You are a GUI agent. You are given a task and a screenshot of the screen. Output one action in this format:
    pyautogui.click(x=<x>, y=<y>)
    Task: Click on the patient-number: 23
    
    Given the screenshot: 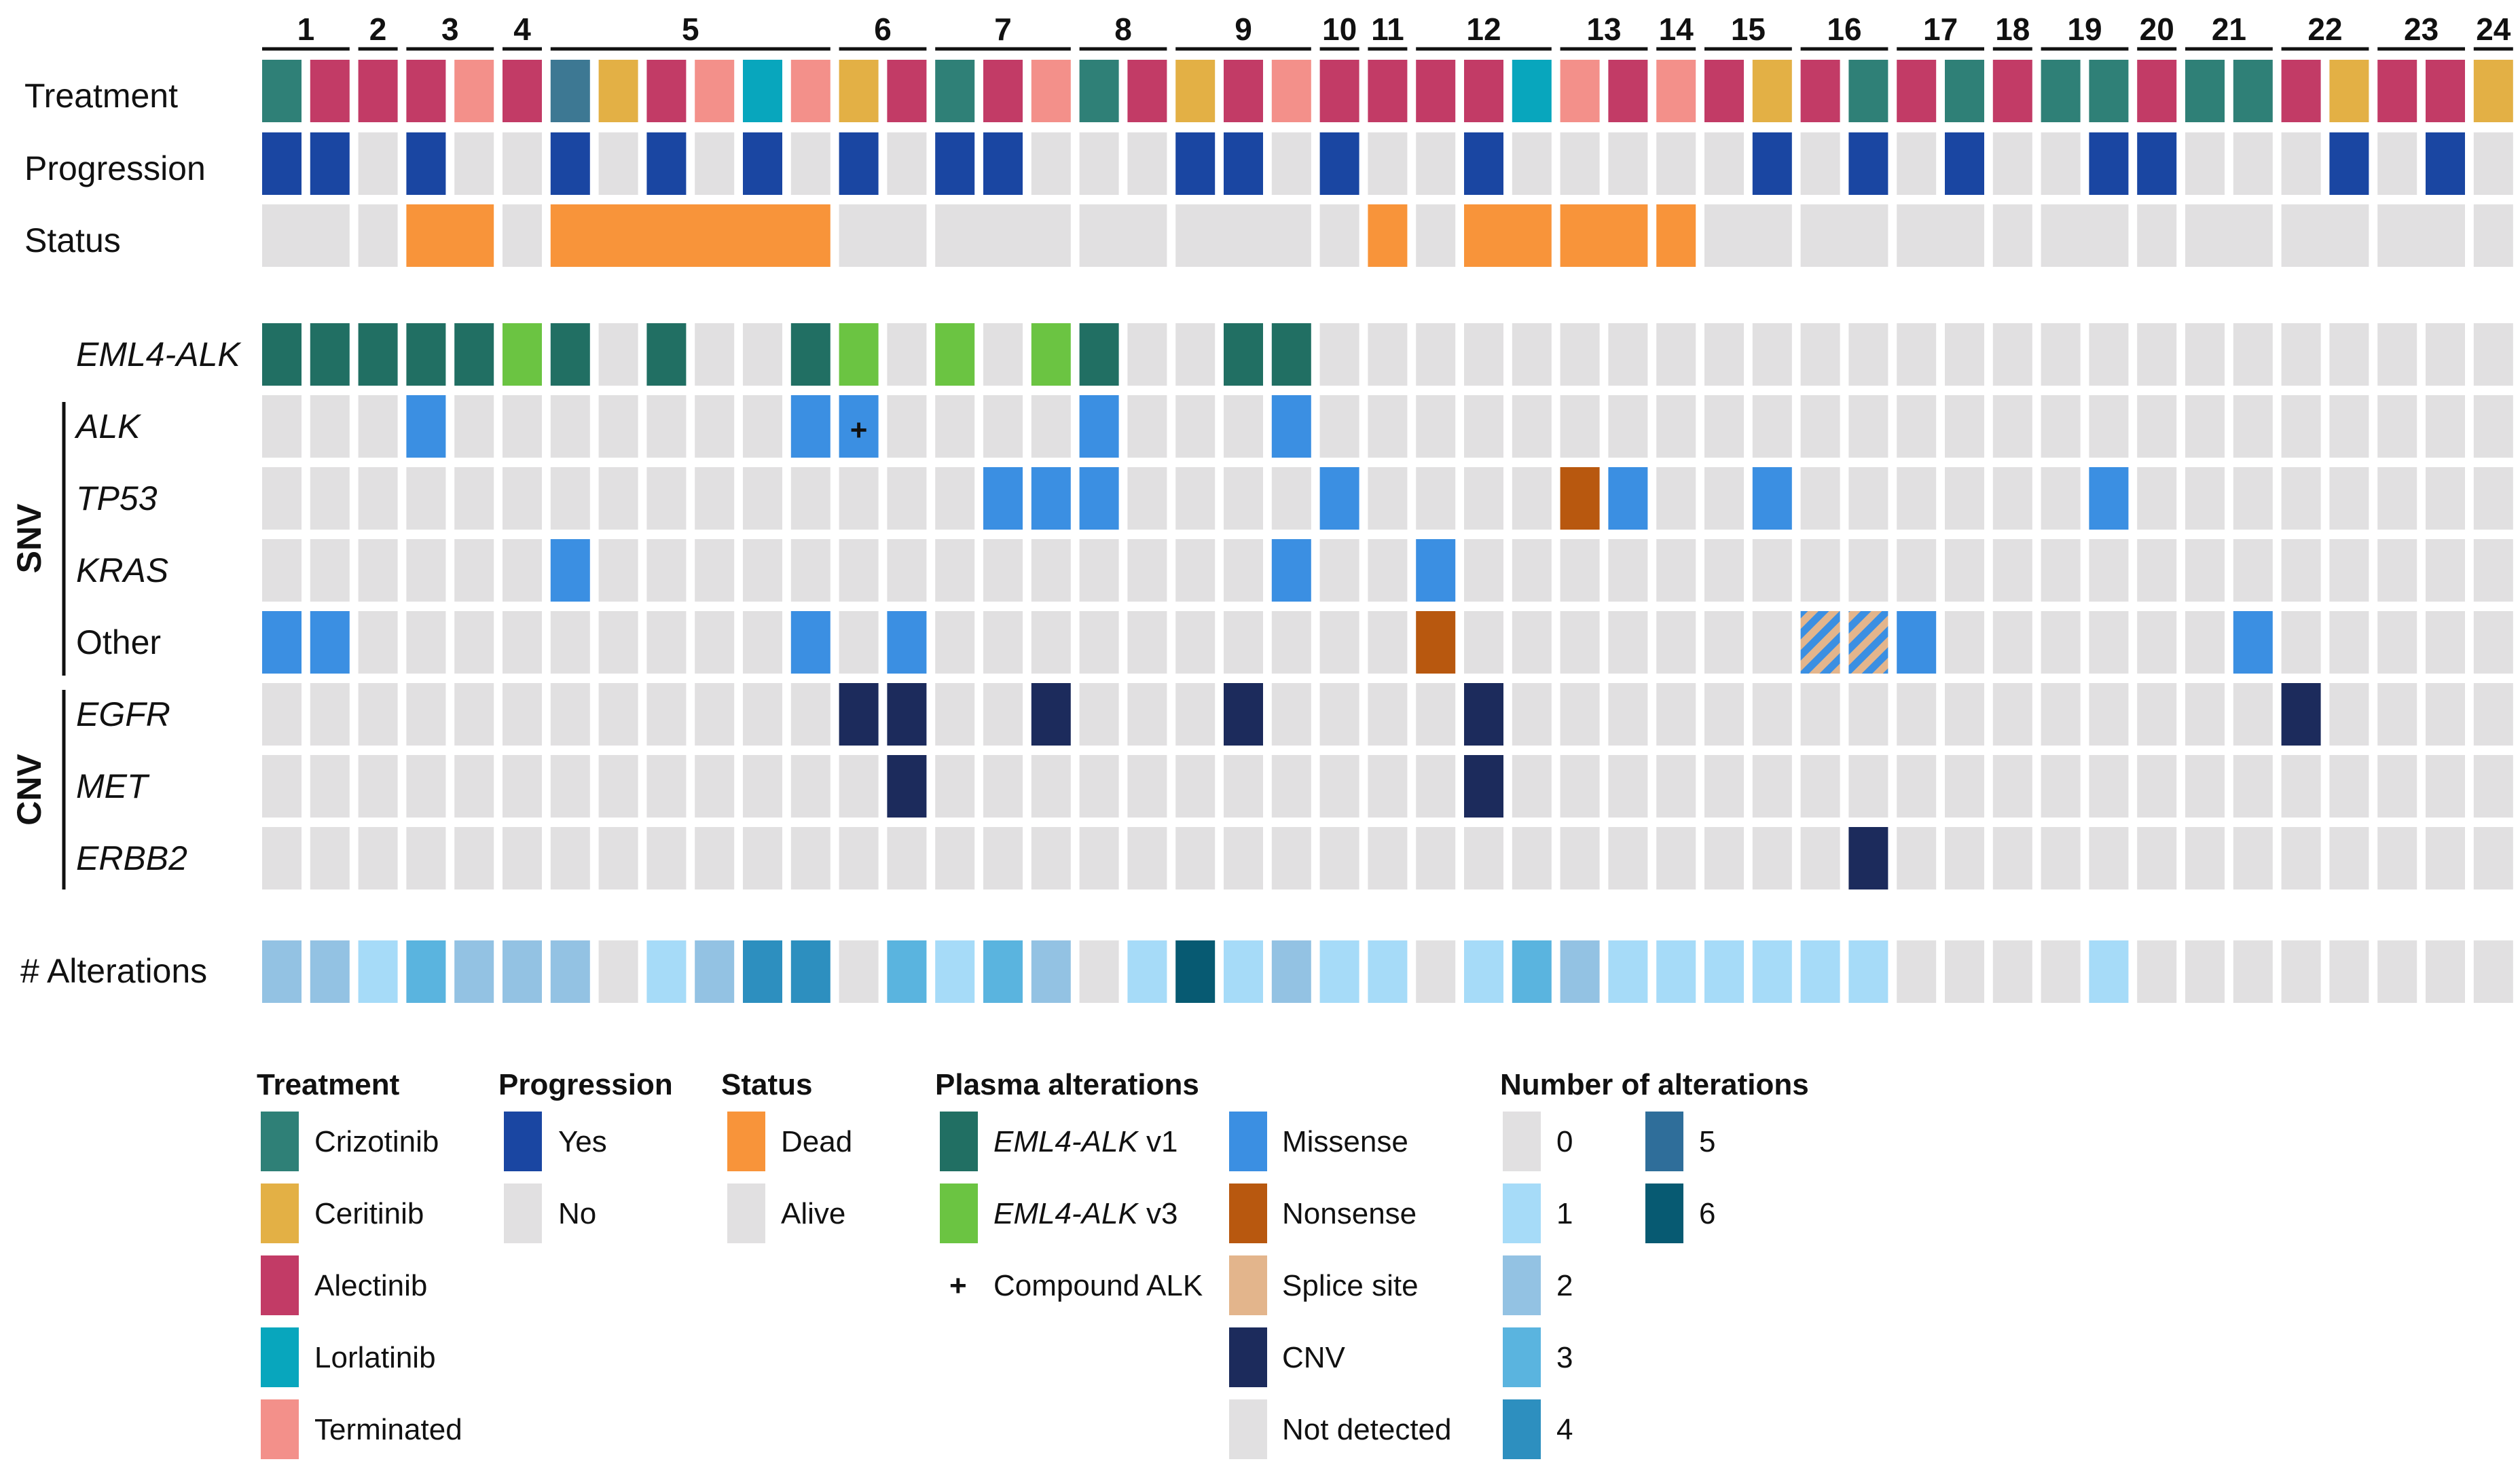 What is the action you would take?
    pyautogui.click(x=2422, y=30)
    